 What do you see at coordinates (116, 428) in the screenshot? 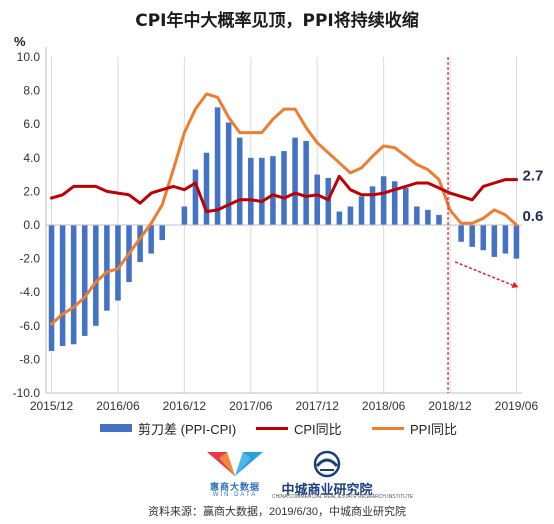
I see `legend-swatch-bar` at bounding box center [116, 428].